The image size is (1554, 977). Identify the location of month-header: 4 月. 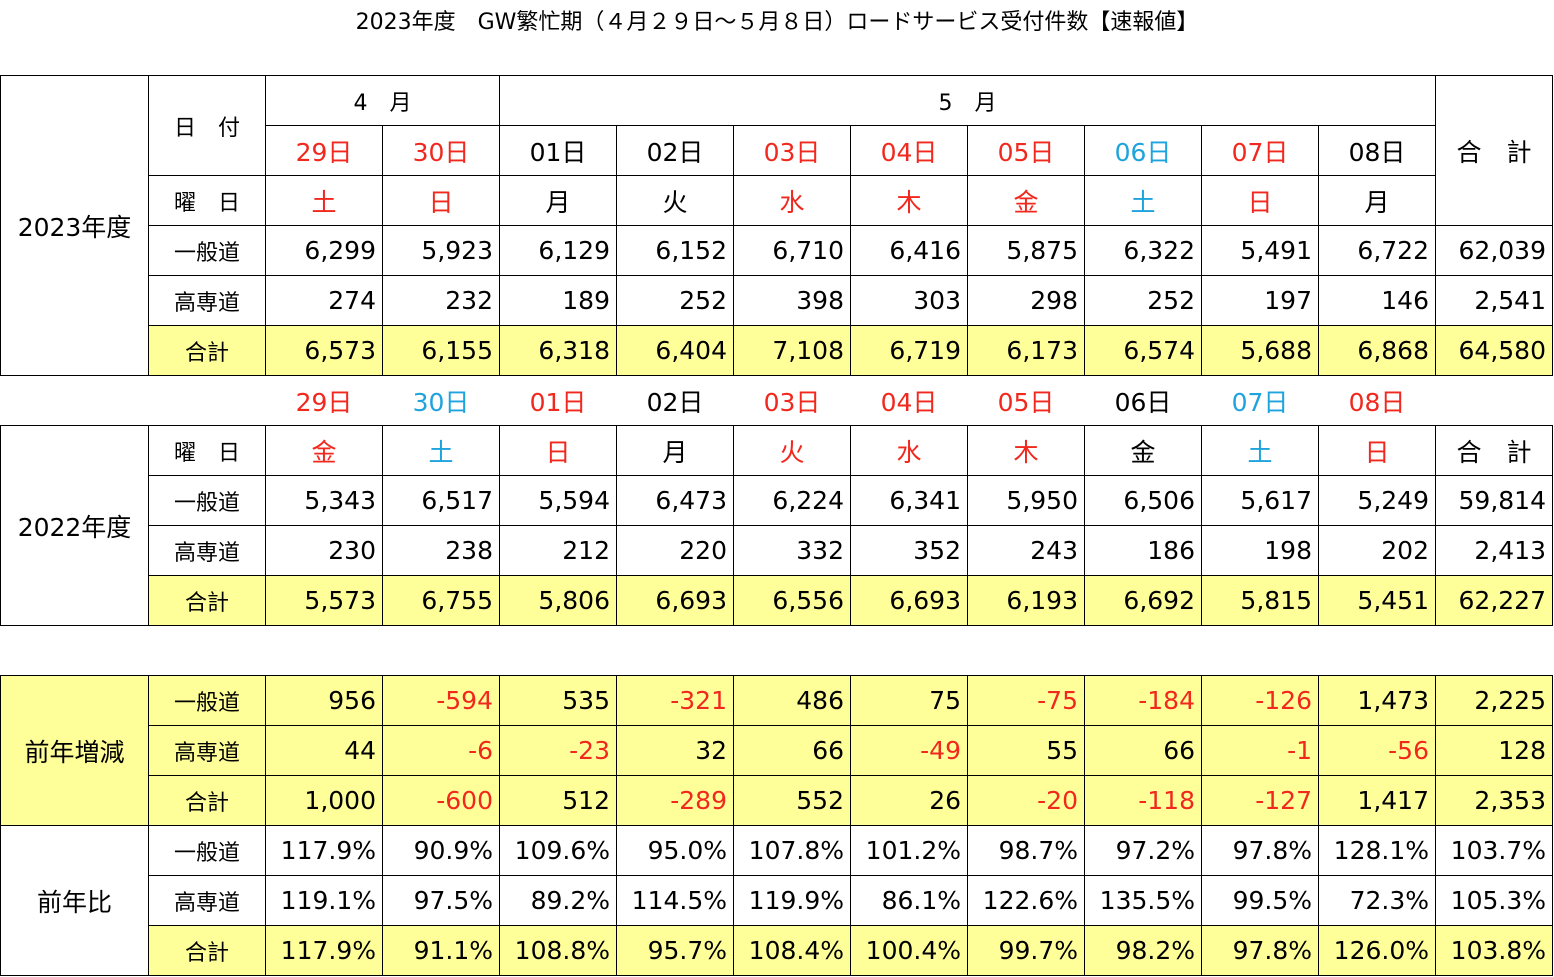
(382, 100).